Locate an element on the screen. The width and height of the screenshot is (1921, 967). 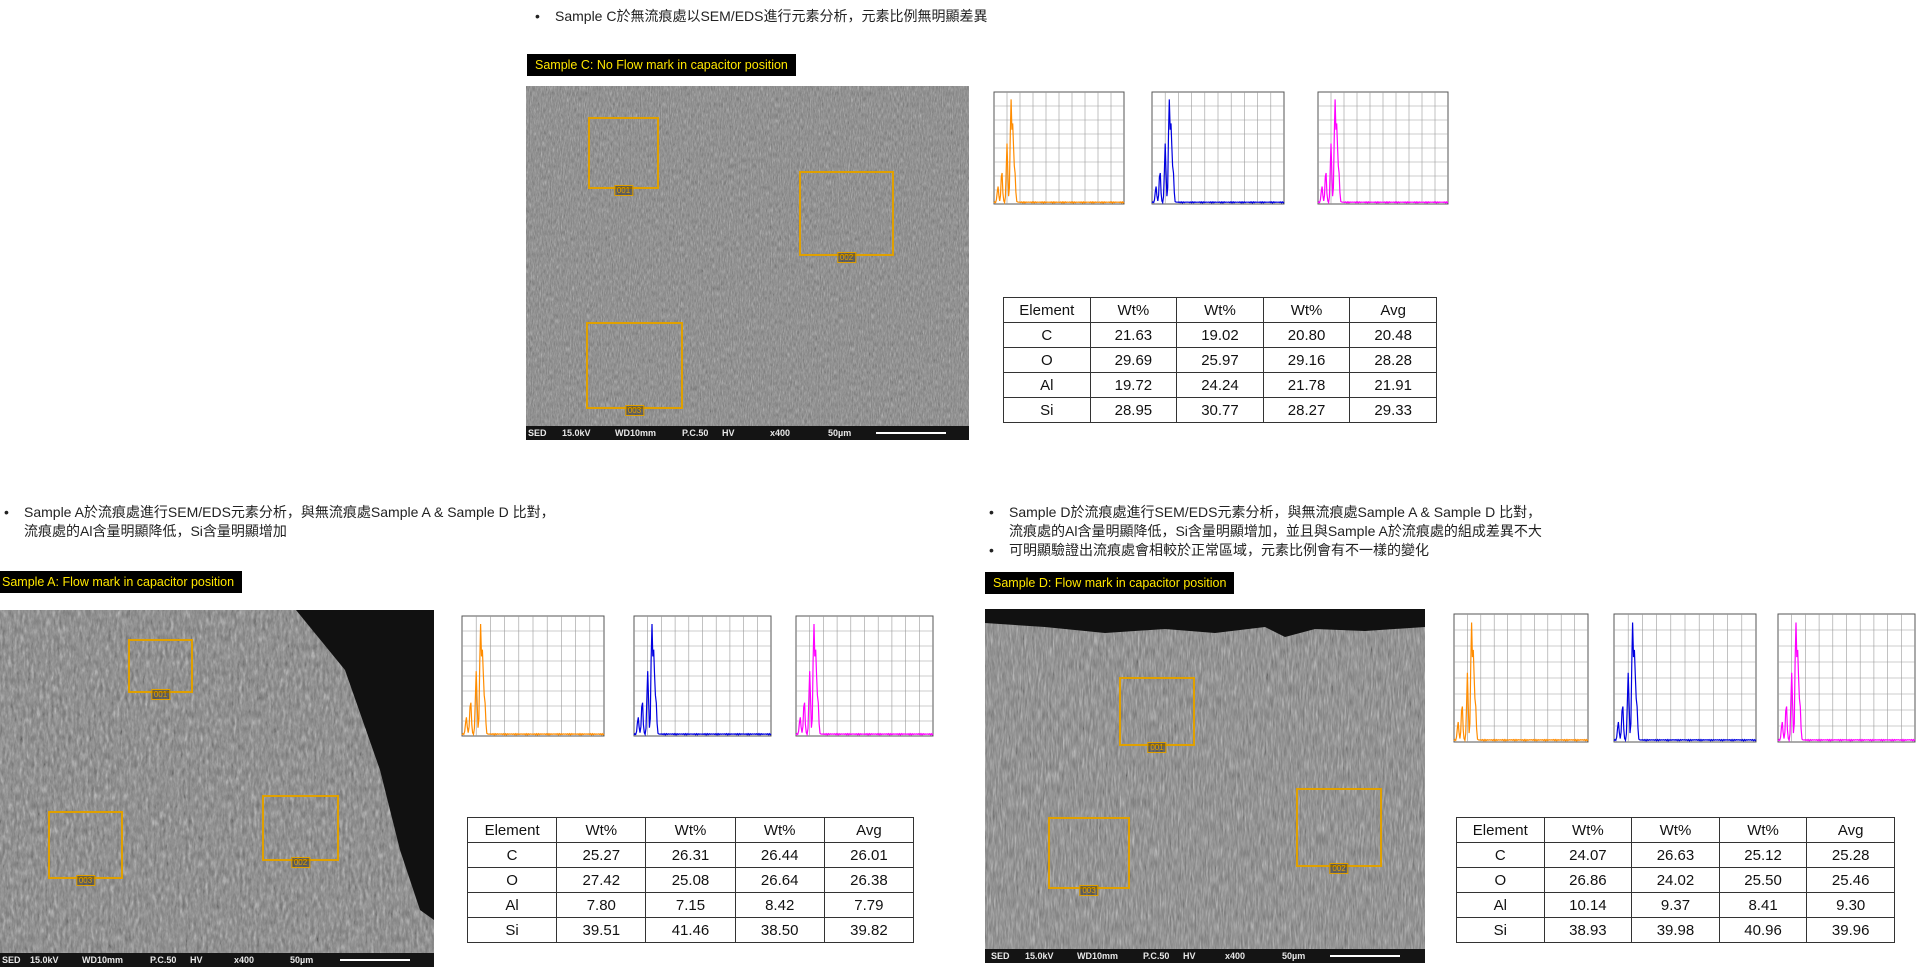
table-cell: 26.44 is located at coordinates (779, 855).